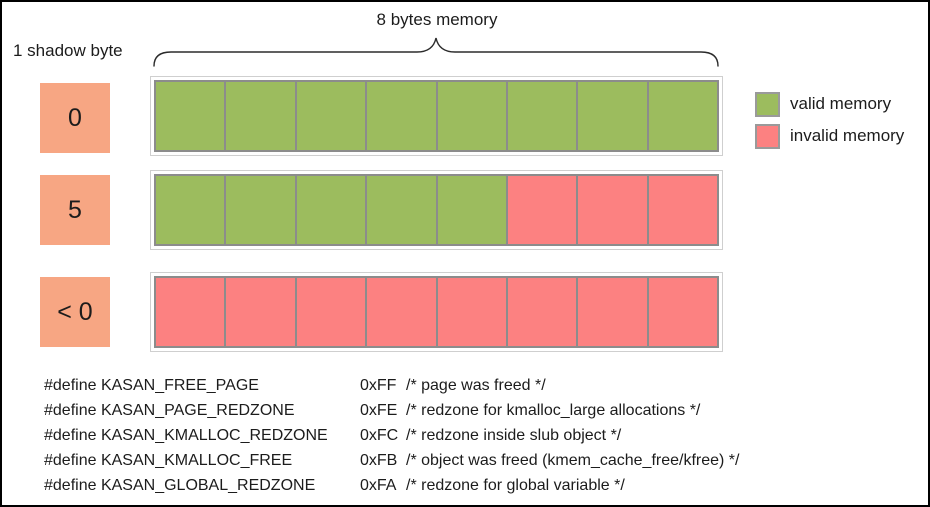  What do you see at coordinates (179, 385) in the screenshot?
I see `define-macro: KASAN_FREE_PAGE` at bounding box center [179, 385].